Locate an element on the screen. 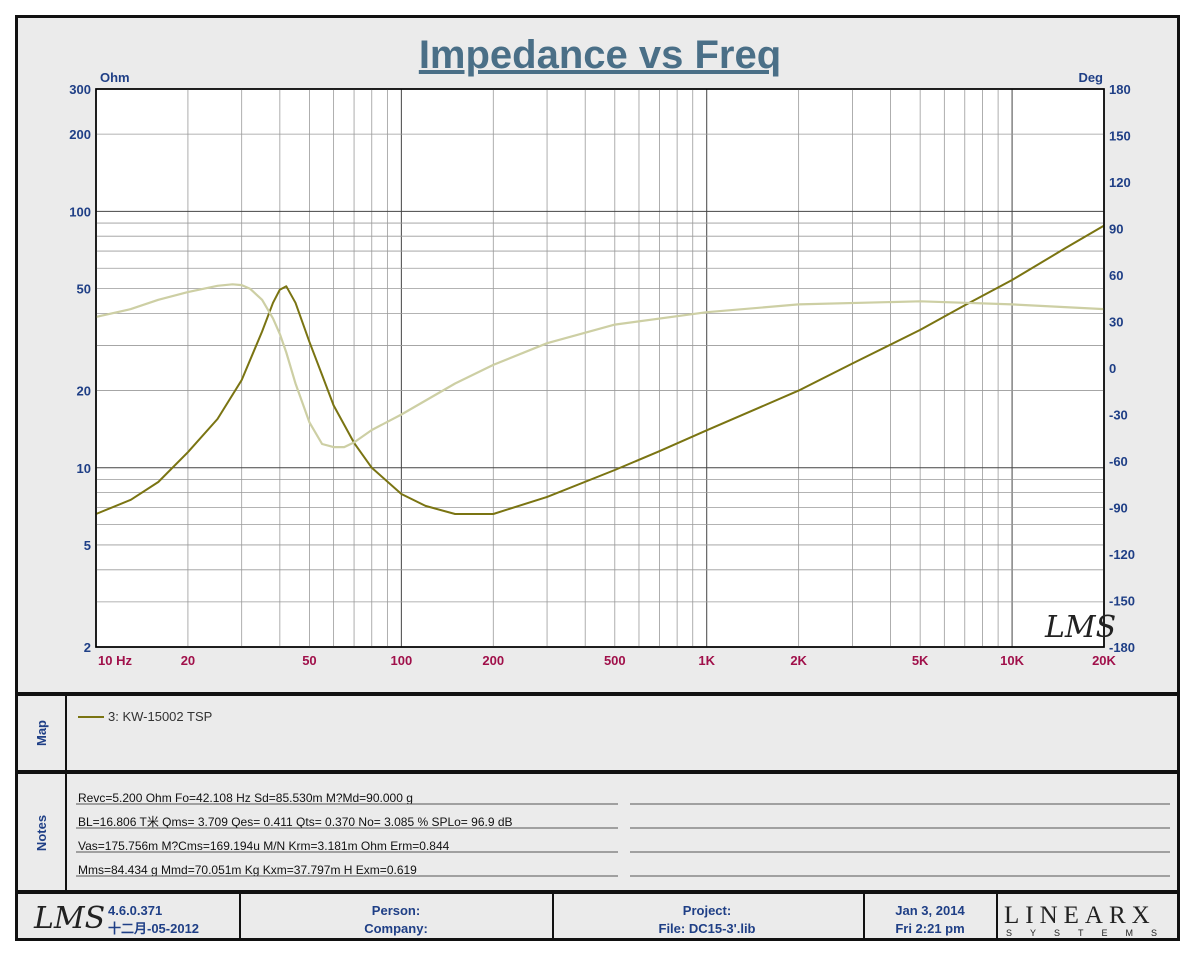 This screenshot has width=1200, height=960. footer-build-date: 十二月-05-2012 is located at coordinates (153, 928).